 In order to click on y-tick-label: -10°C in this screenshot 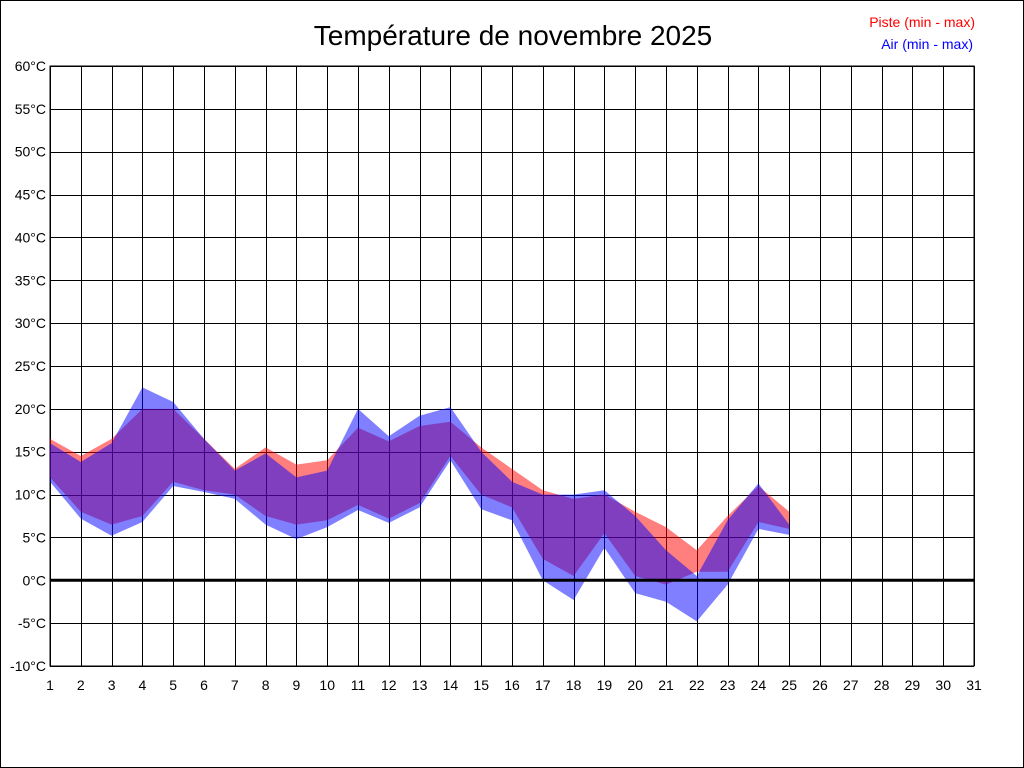, I will do `click(28, 666)`.